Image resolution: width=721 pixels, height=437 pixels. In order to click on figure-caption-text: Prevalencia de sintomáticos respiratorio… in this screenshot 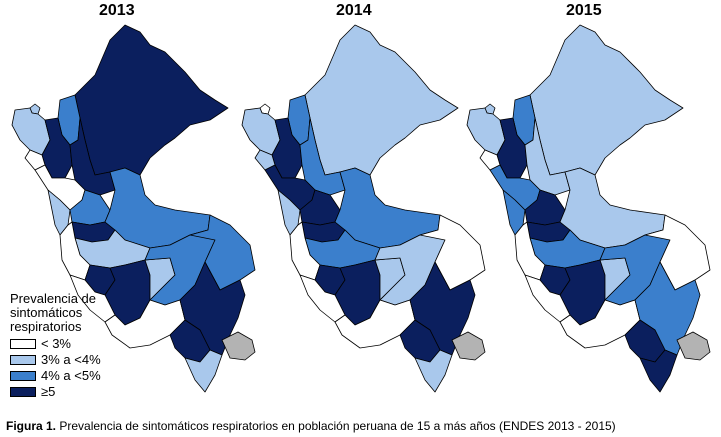, I will do `click(337, 426)`.